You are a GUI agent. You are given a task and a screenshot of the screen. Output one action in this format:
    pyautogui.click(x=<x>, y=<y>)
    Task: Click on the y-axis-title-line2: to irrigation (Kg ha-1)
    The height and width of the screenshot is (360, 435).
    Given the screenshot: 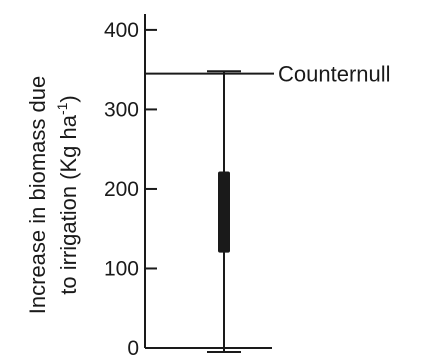 What is the action you would take?
    pyautogui.click(x=67, y=195)
    